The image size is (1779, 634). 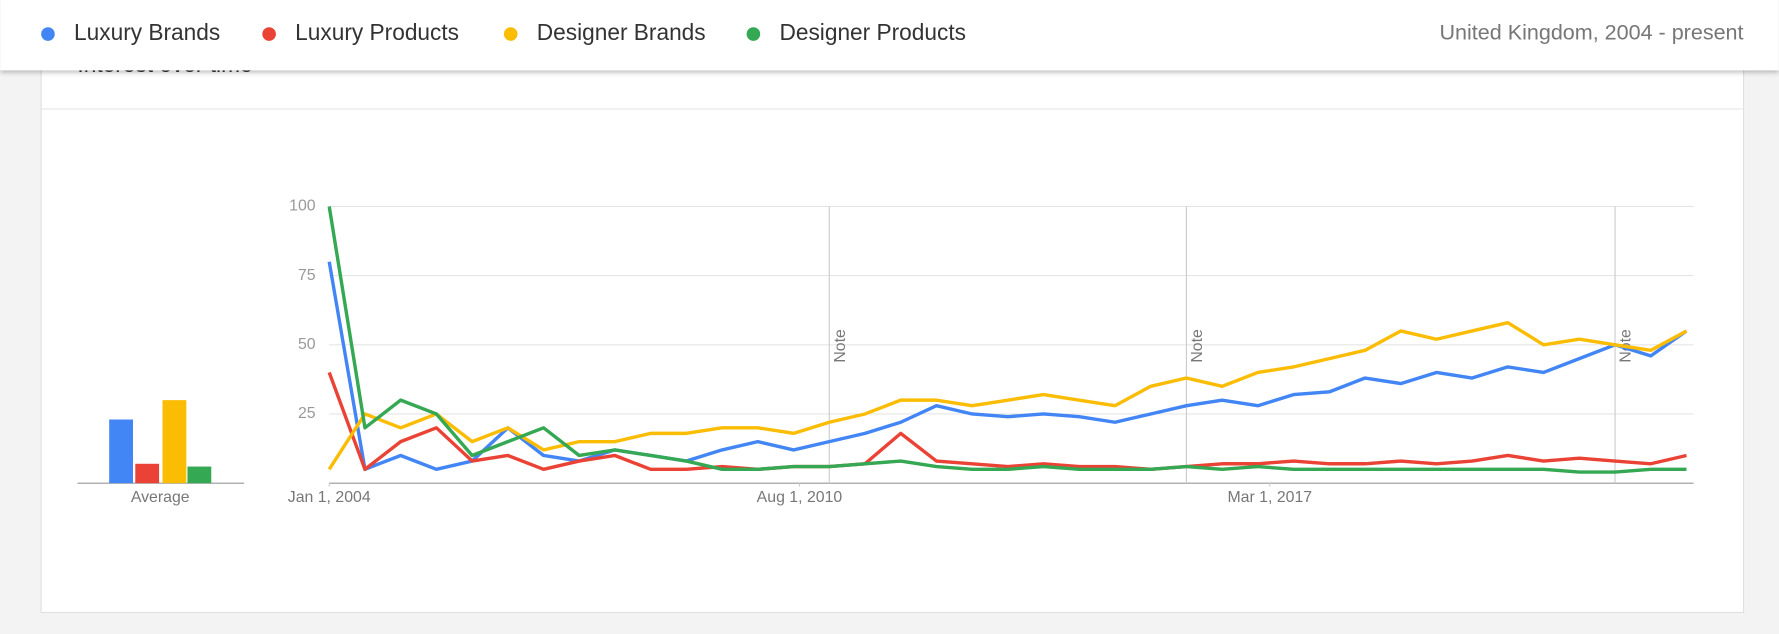 What do you see at coordinates (621, 32) in the screenshot?
I see `legend-label: Designer Brands` at bounding box center [621, 32].